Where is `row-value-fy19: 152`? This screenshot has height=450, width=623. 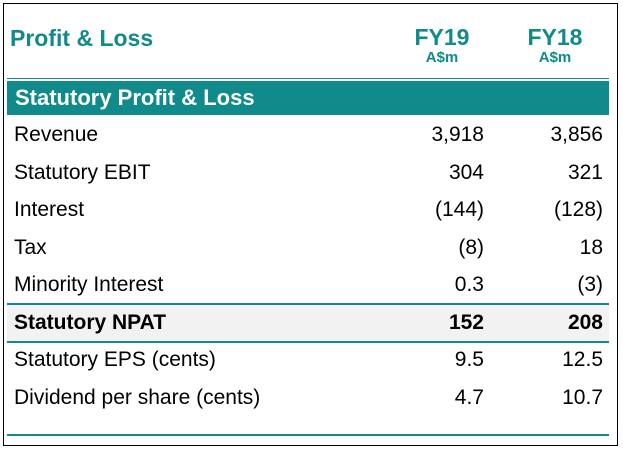 row-value-fy19: 152 is located at coordinates (466, 322).